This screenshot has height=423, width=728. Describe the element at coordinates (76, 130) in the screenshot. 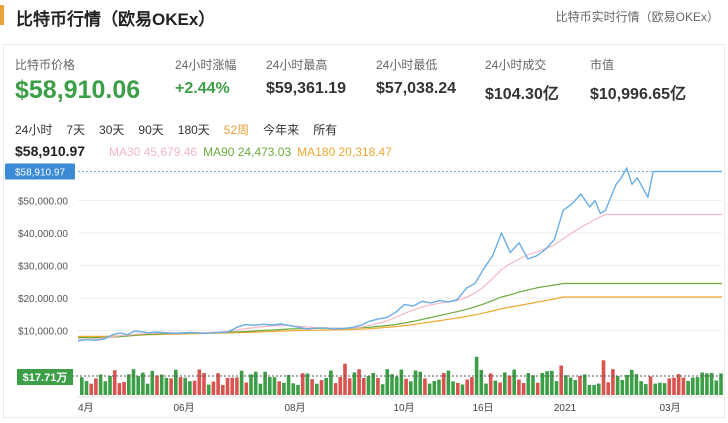

I see `range-tab-7d: 7天` at that location.